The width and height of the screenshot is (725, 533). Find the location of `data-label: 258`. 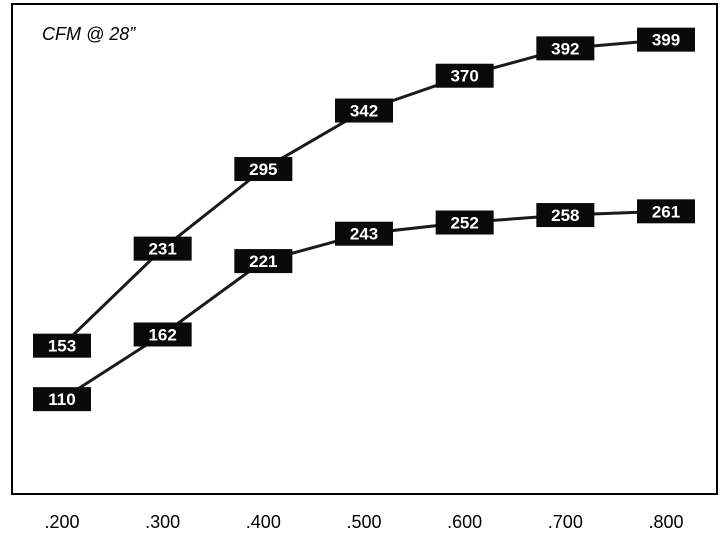

data-label: 258 is located at coordinates (565, 215).